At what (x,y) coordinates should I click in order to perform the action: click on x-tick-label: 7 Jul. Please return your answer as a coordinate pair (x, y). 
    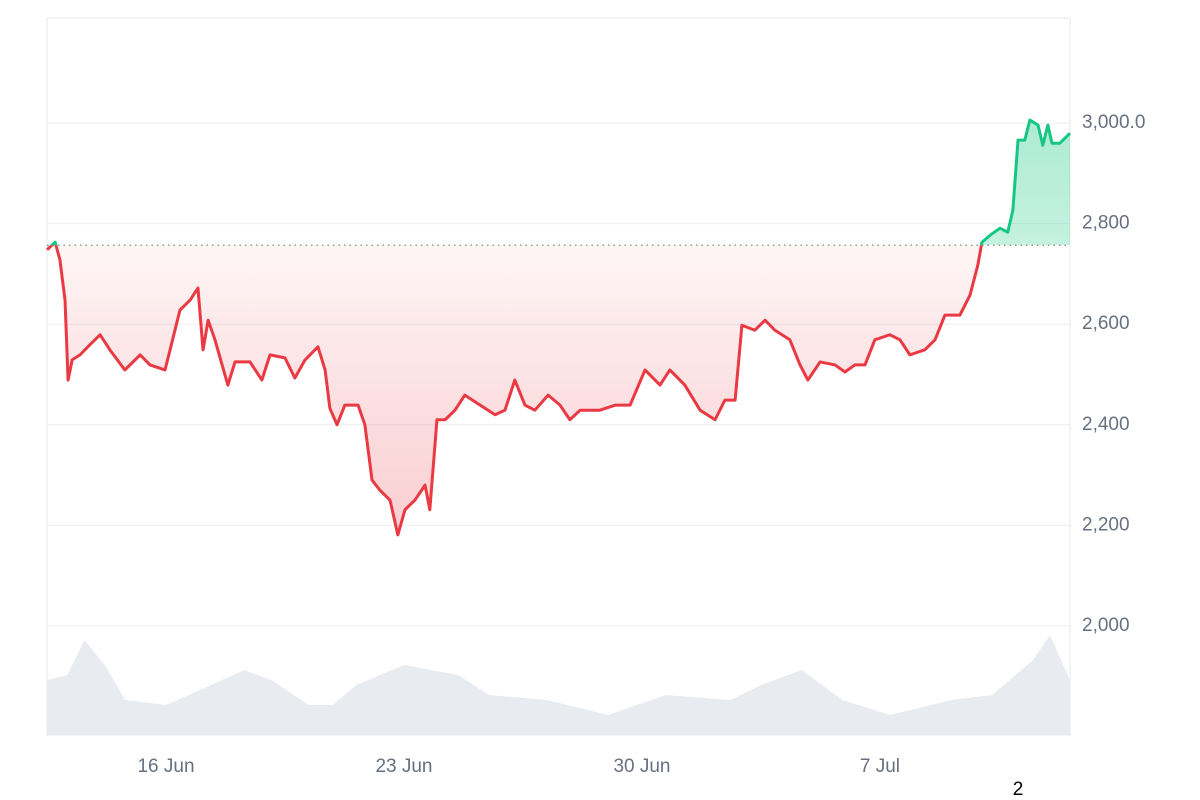
    Looking at the image, I should click on (880, 766).